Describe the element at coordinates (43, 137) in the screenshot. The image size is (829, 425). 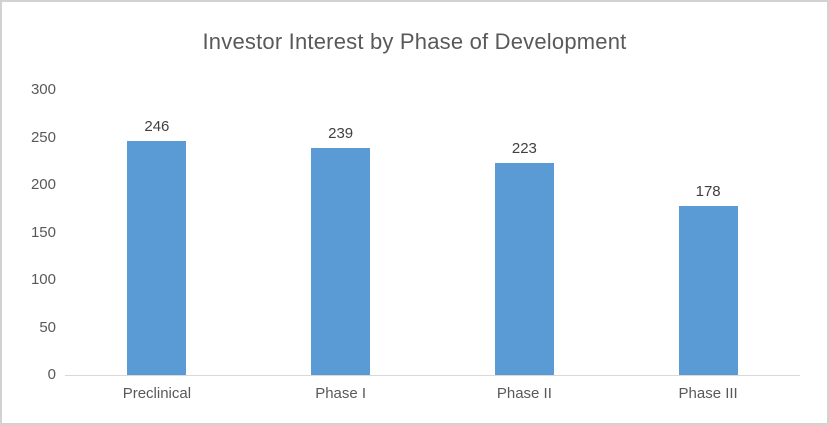
I see `y-tick-label: 250` at that location.